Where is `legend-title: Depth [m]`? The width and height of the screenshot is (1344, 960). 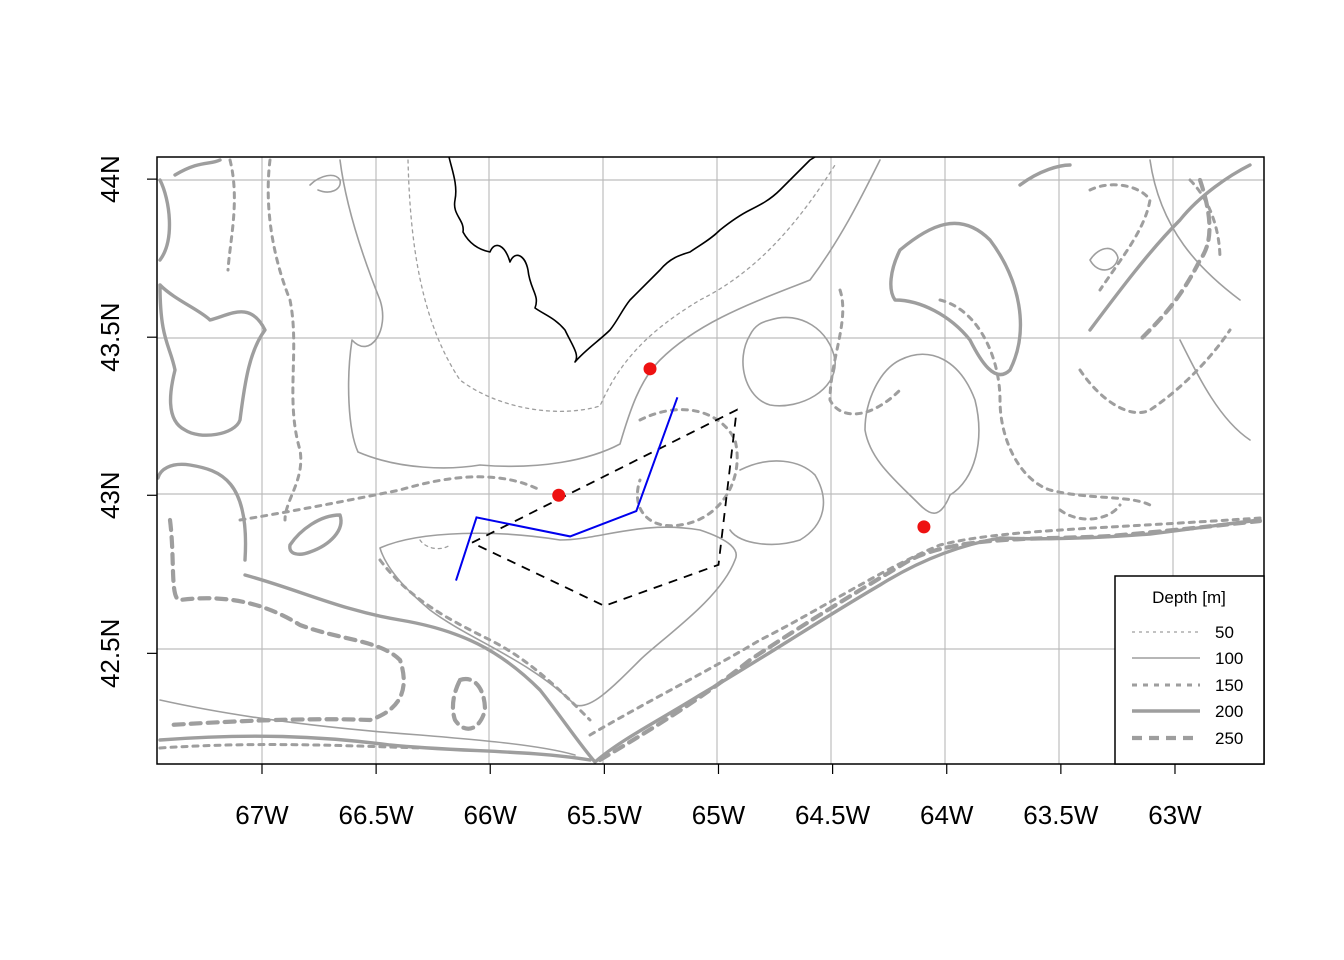
legend-title: Depth [m] is located at coordinates (1189, 597).